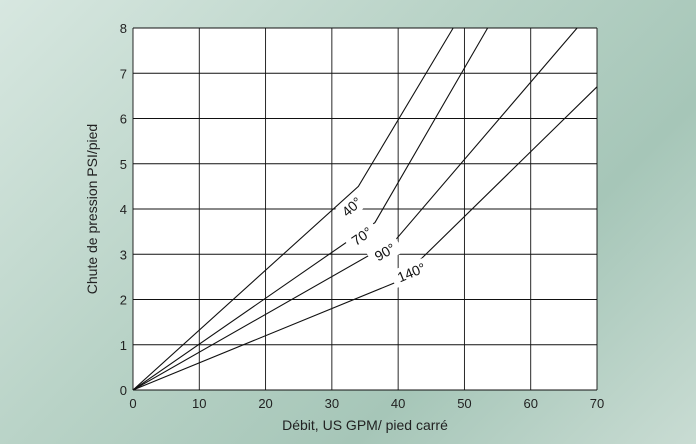  What do you see at coordinates (123, 73) in the screenshot?
I see `y-tick-label: 7` at bounding box center [123, 73].